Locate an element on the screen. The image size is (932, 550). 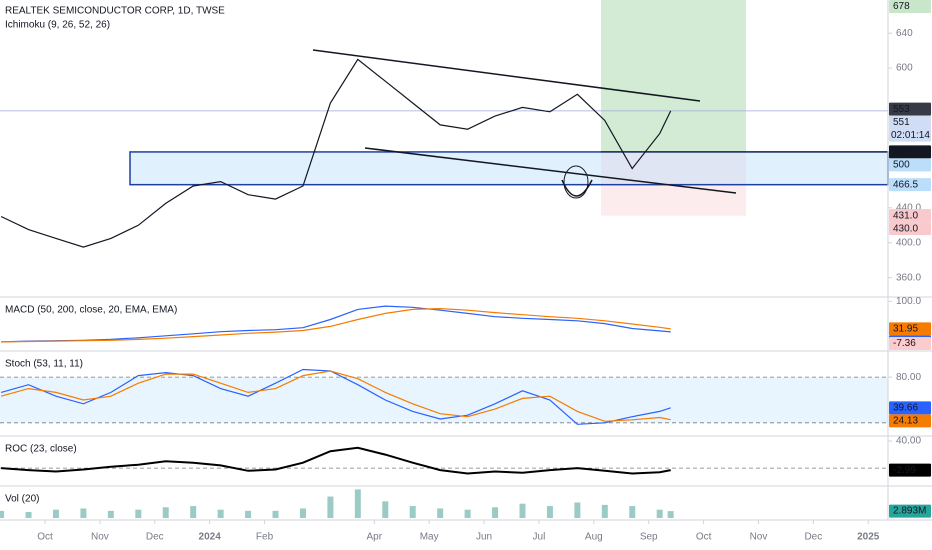
indicator-title: Ichimoku (9, 26, 52, 26) is located at coordinates (57, 25).